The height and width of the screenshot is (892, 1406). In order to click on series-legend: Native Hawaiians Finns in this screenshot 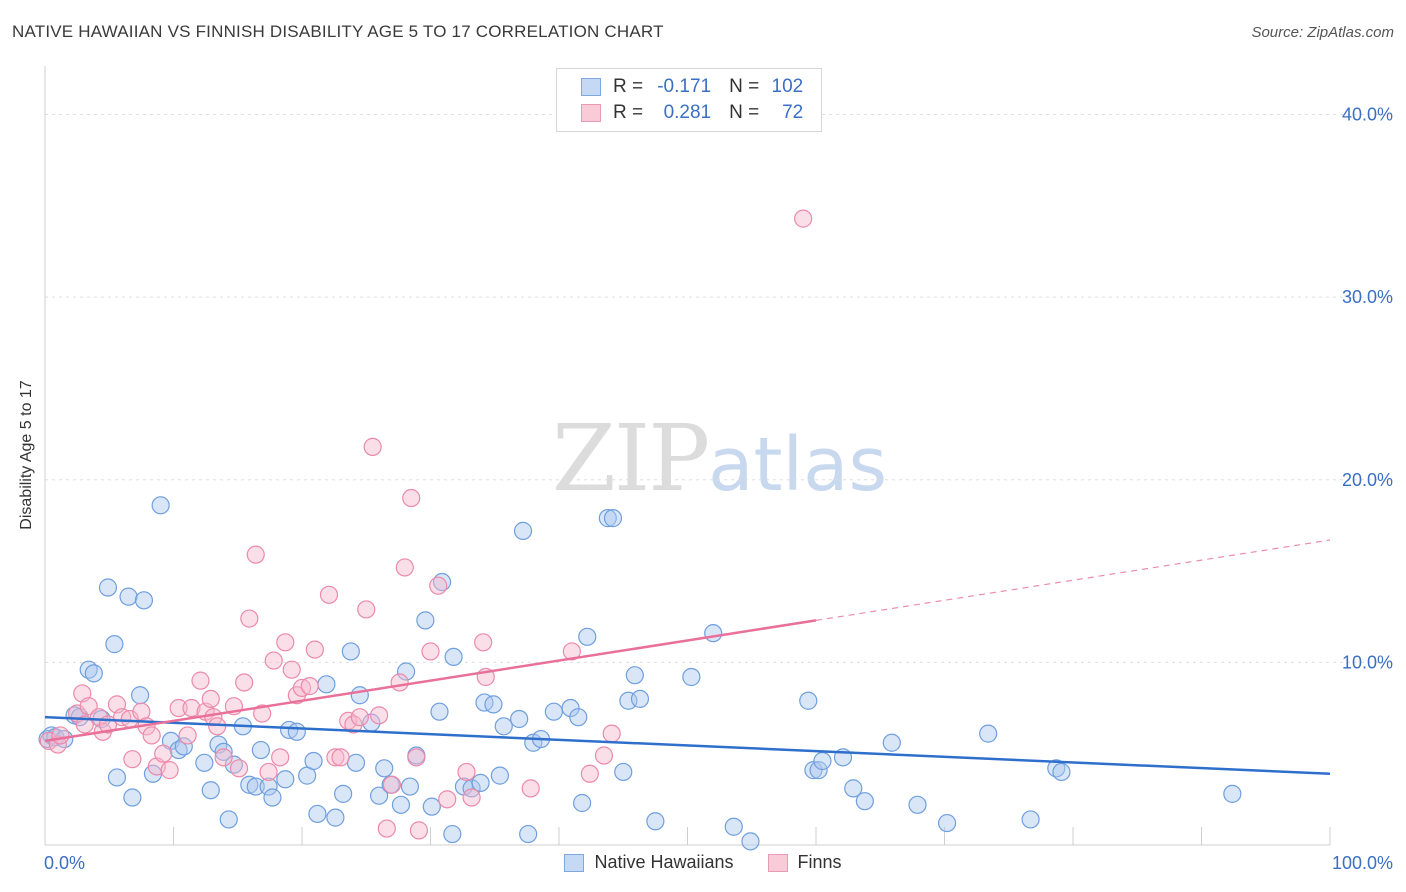, I will do `click(703, 862)`.